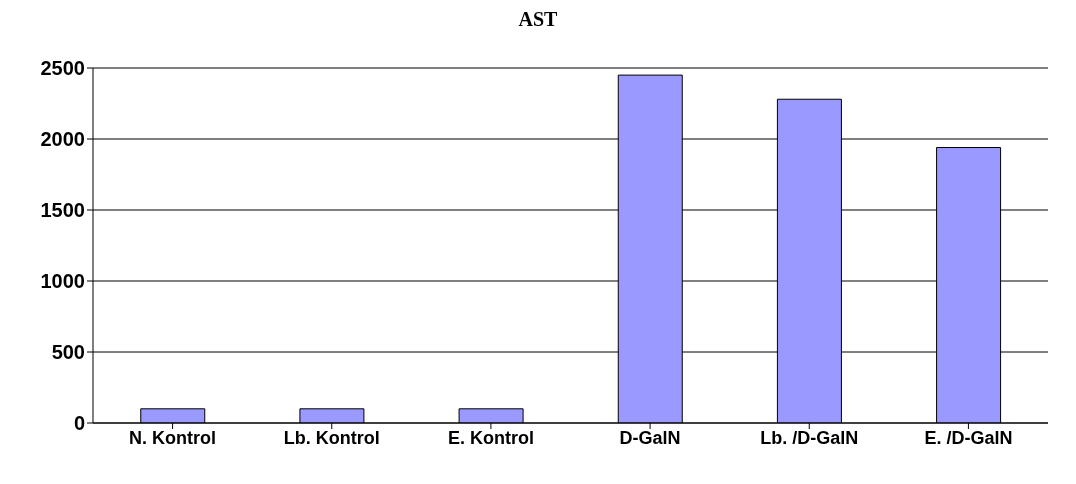 The image size is (1076, 484). I want to click on x-tick-label: Lb. /D-GalN, so click(809, 437).